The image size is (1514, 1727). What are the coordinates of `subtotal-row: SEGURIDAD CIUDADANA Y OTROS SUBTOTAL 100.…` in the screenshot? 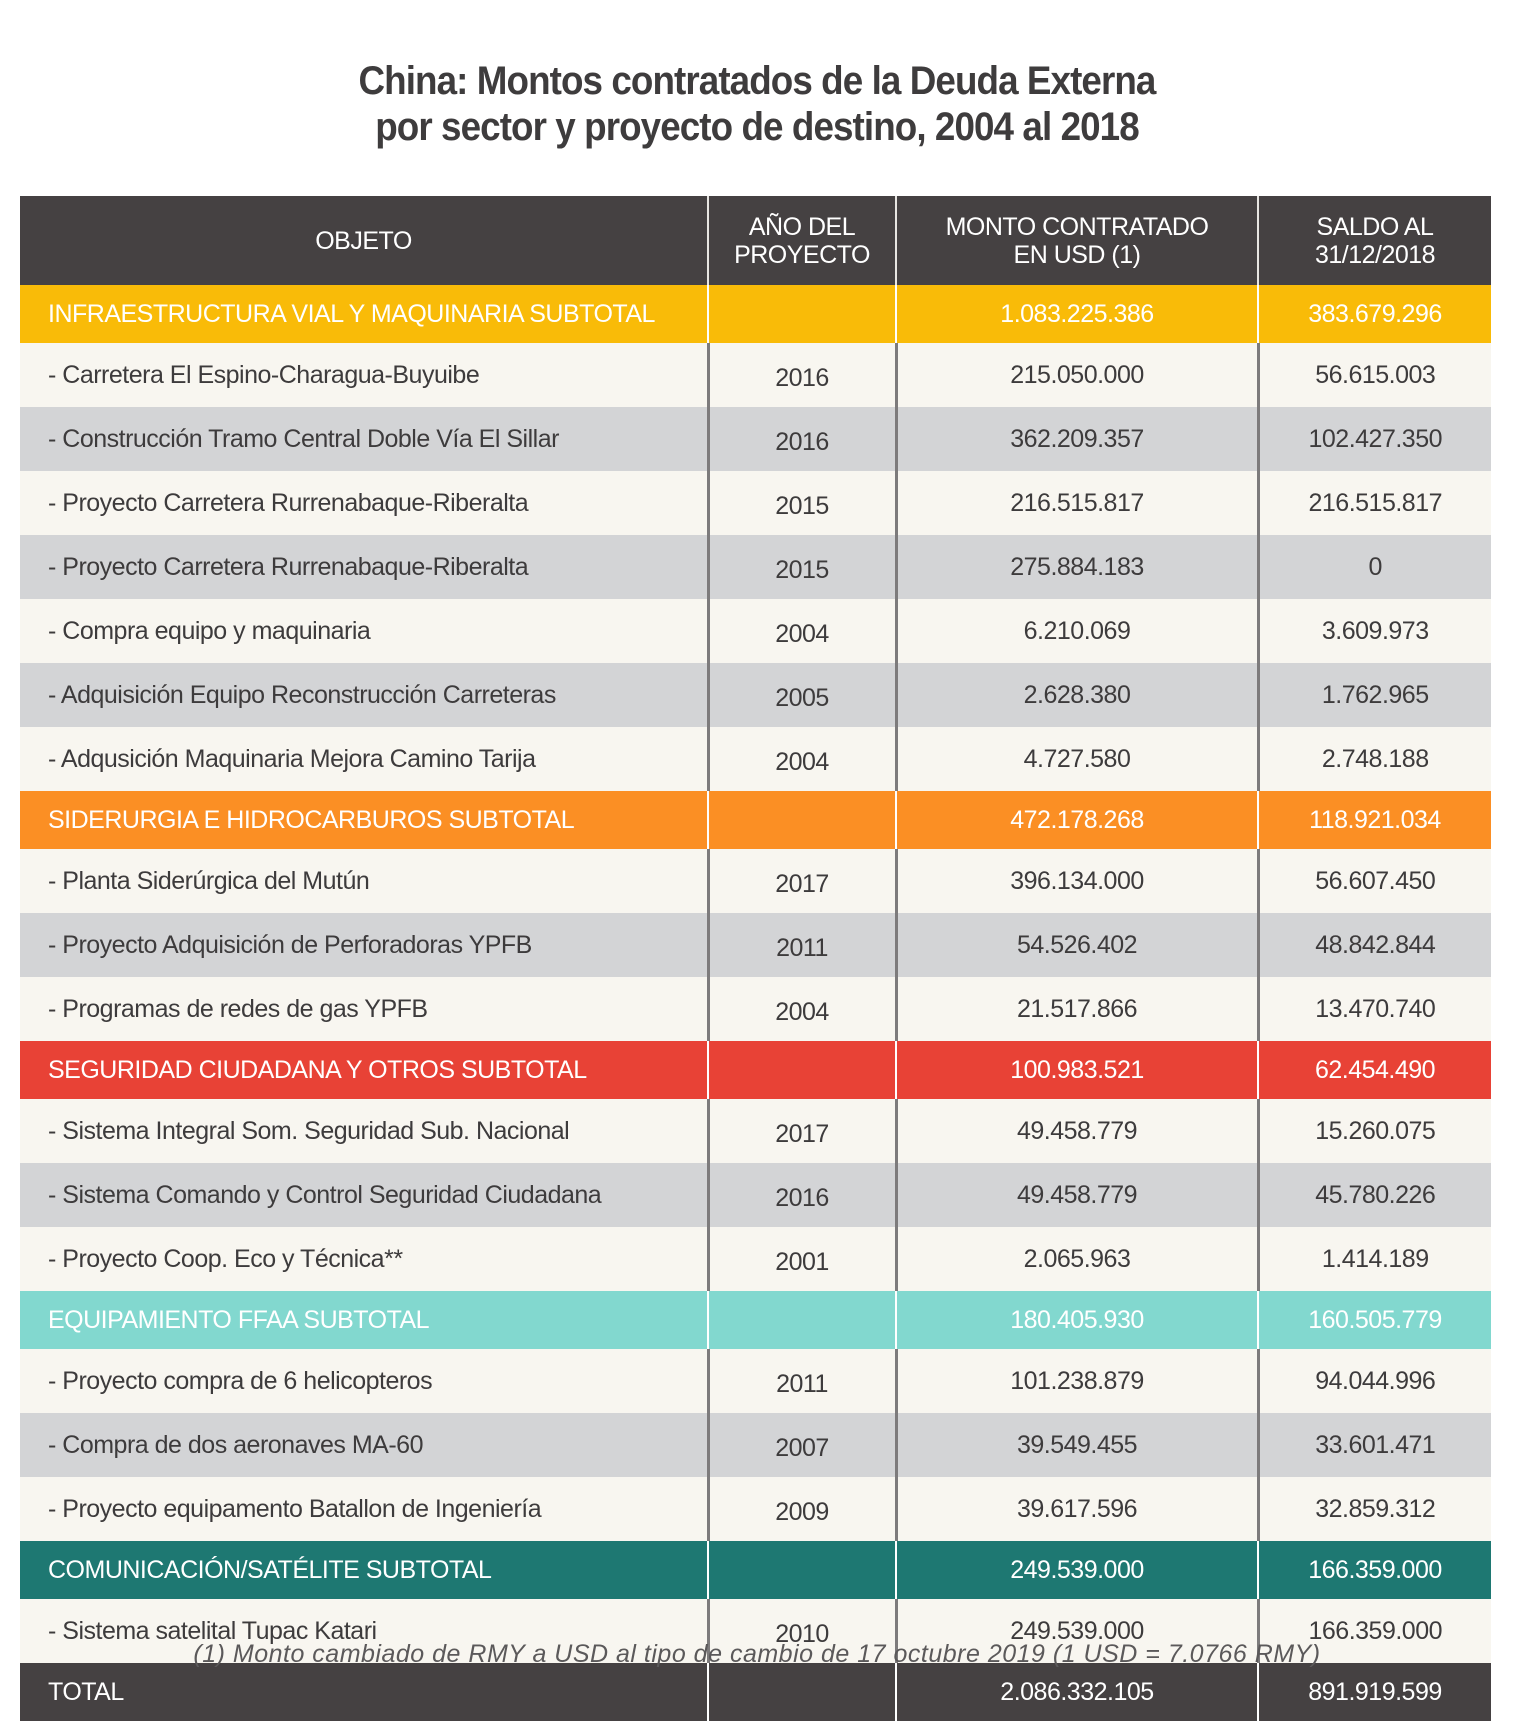 It's located at (755, 1070).